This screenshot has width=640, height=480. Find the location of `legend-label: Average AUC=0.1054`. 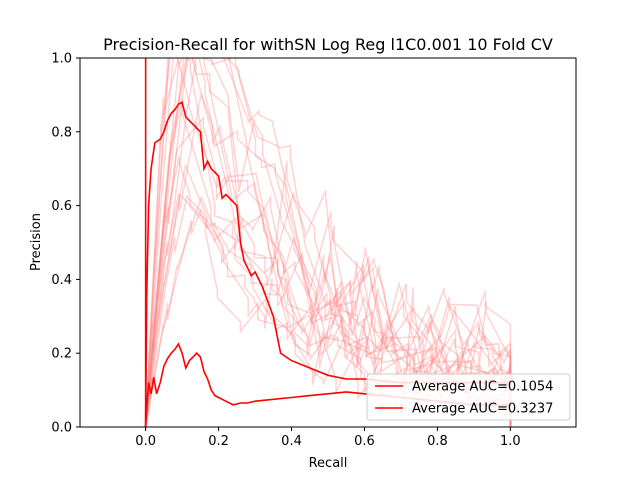

legend-label: Average AUC=0.1054 is located at coordinates (482, 387).